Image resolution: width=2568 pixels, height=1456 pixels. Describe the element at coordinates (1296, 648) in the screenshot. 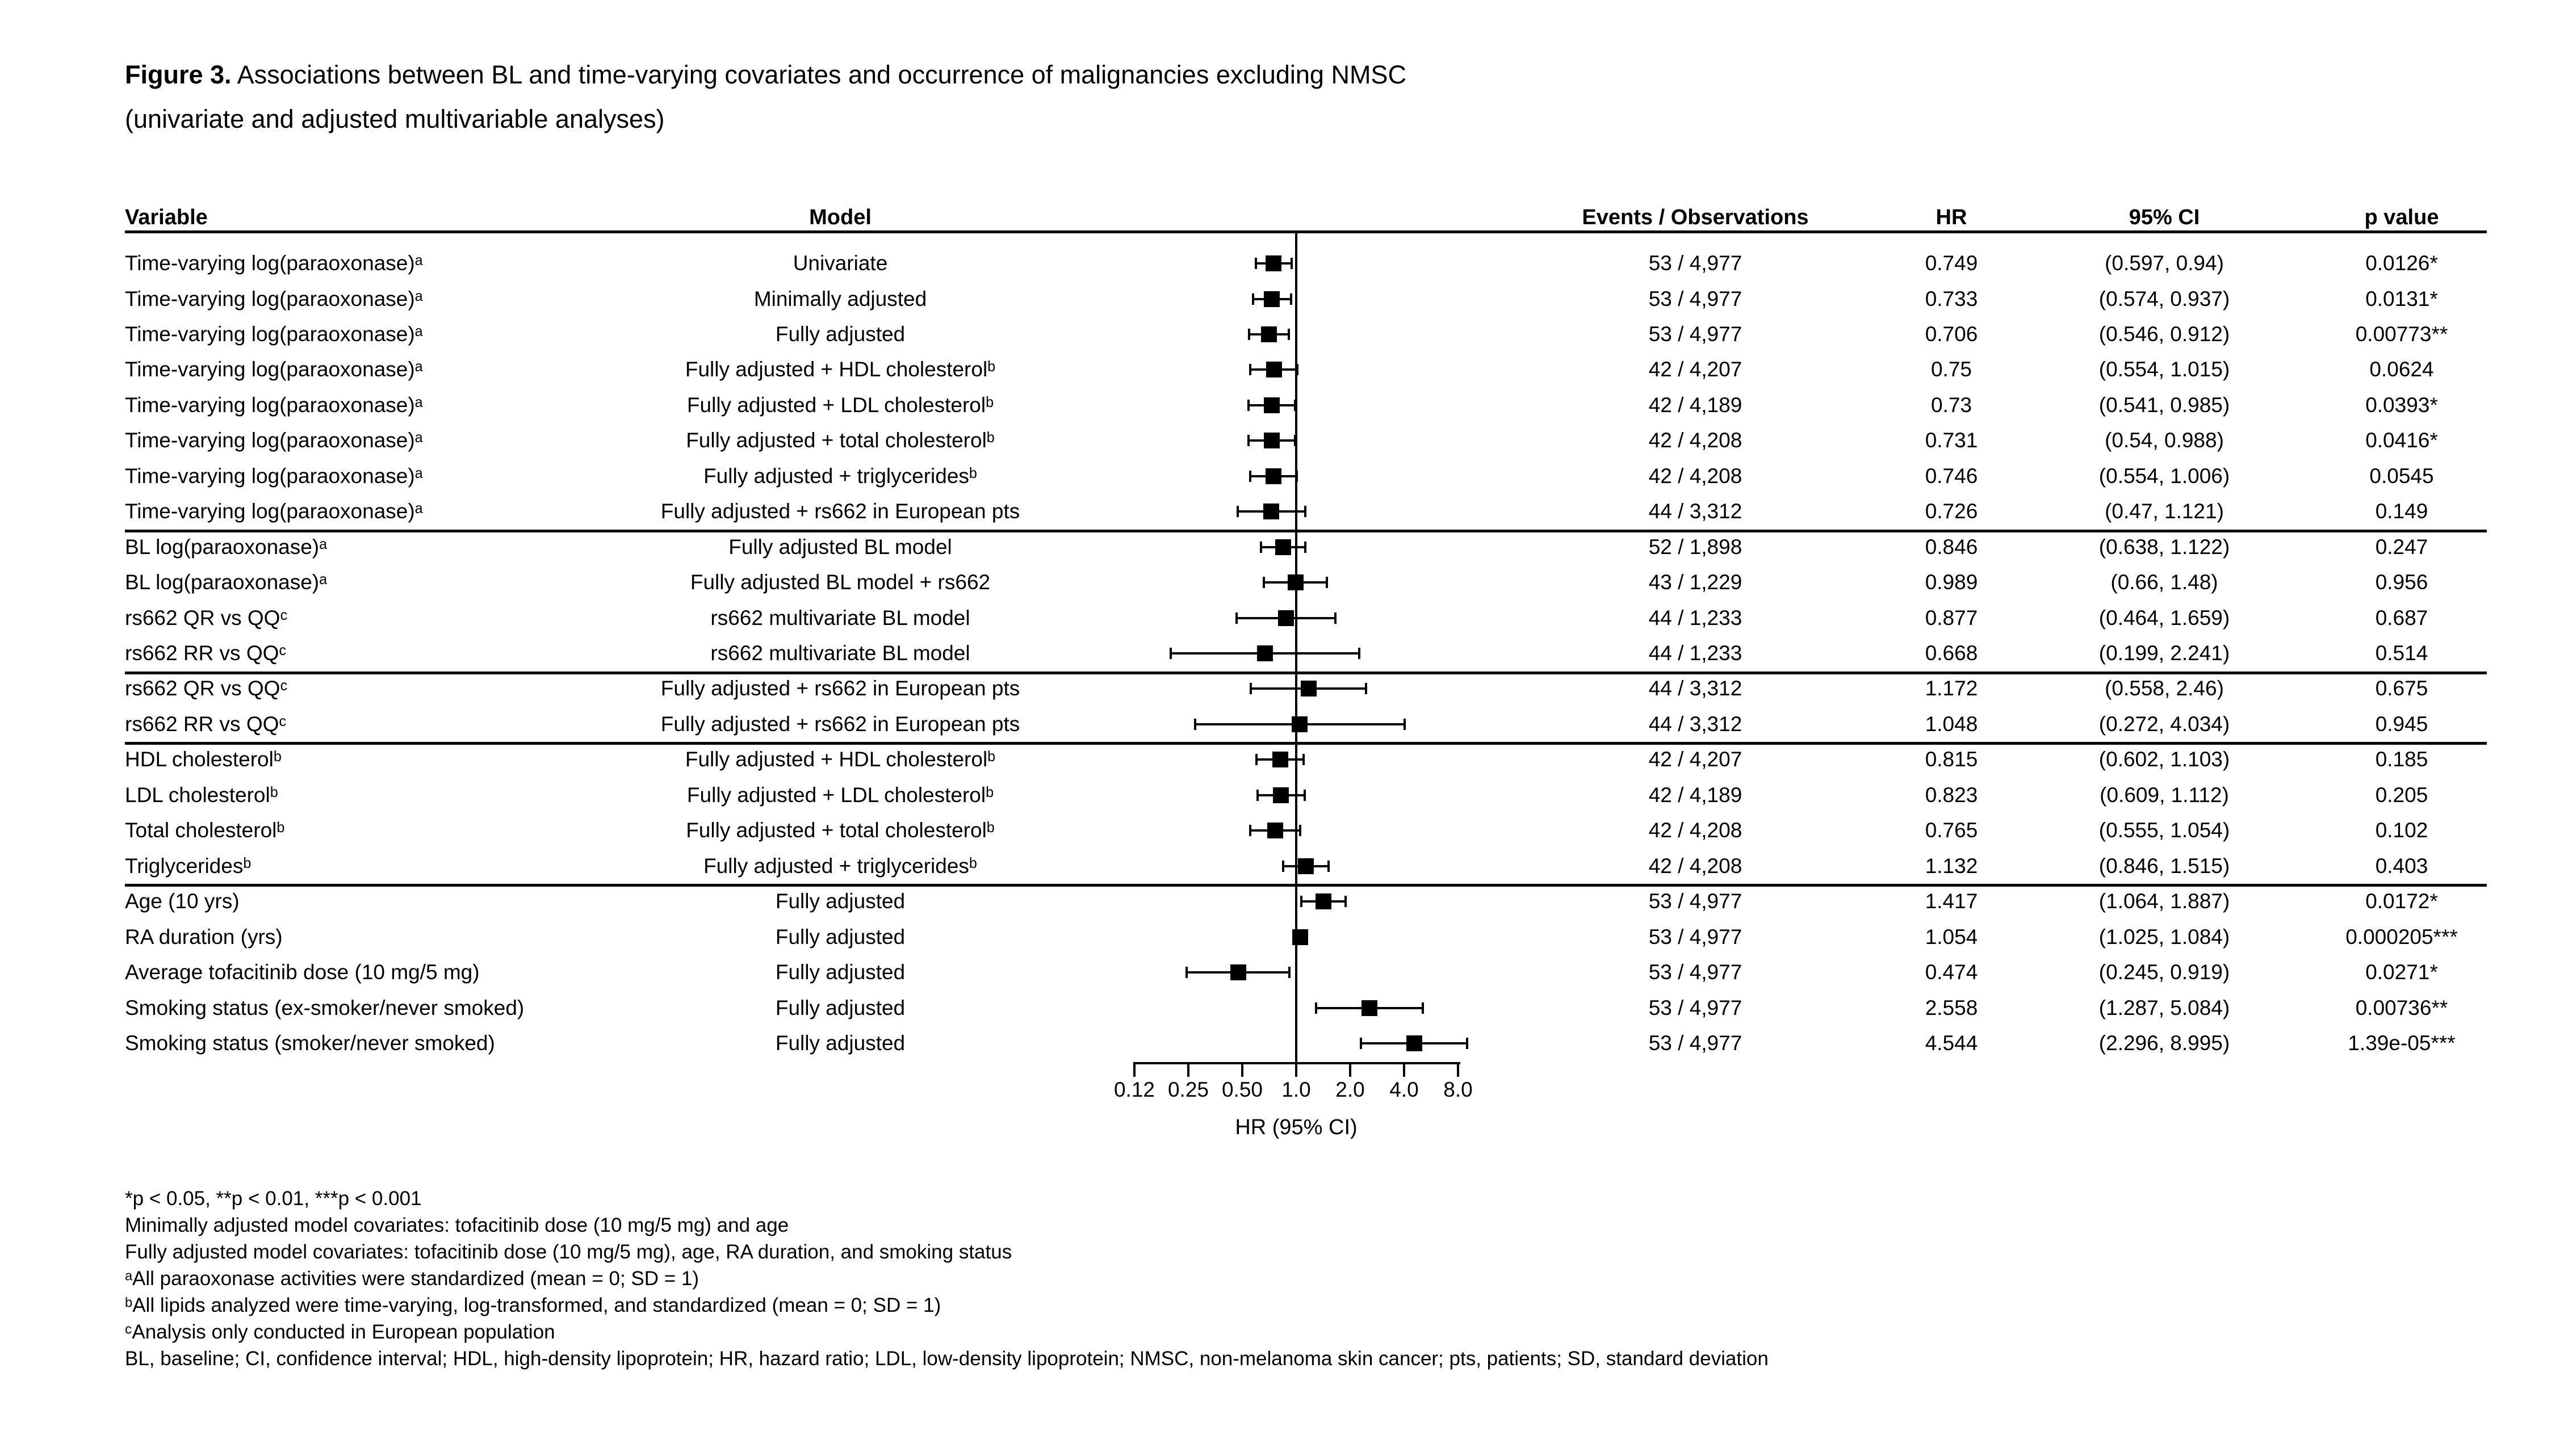

I see `reference-line-hr1` at that location.